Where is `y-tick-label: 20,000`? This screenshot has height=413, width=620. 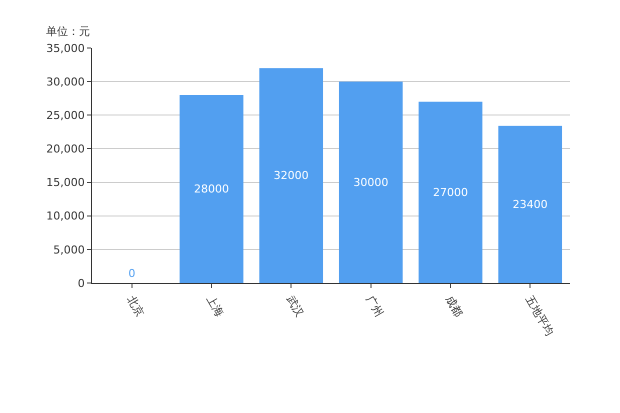 y-tick-label: 20,000 is located at coordinates (65, 149).